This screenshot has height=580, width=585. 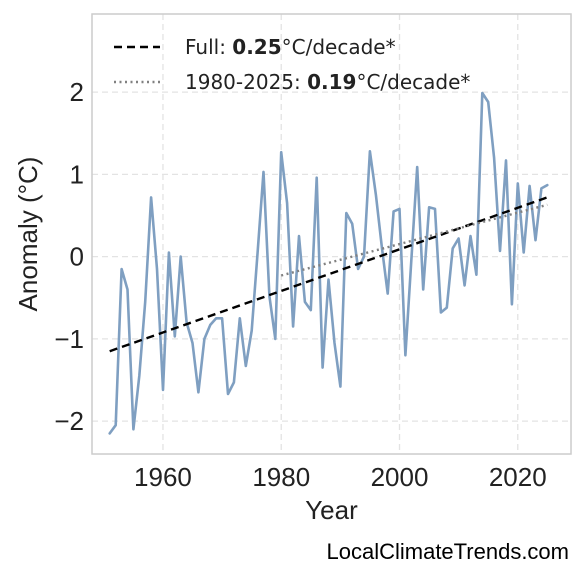 What do you see at coordinates (28, 234) in the screenshot?
I see `y-axis-label: Anomaly (°C)` at bounding box center [28, 234].